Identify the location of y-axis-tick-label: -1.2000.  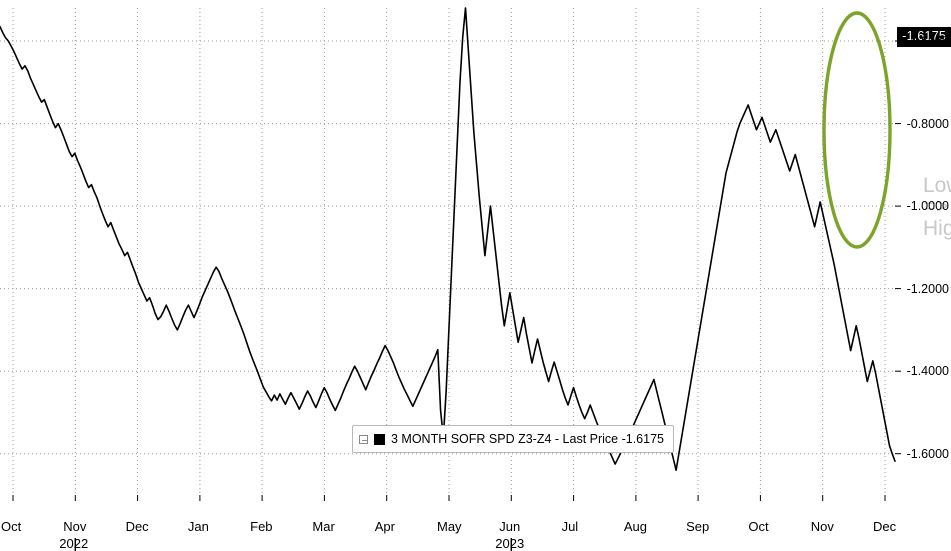
(927, 288).